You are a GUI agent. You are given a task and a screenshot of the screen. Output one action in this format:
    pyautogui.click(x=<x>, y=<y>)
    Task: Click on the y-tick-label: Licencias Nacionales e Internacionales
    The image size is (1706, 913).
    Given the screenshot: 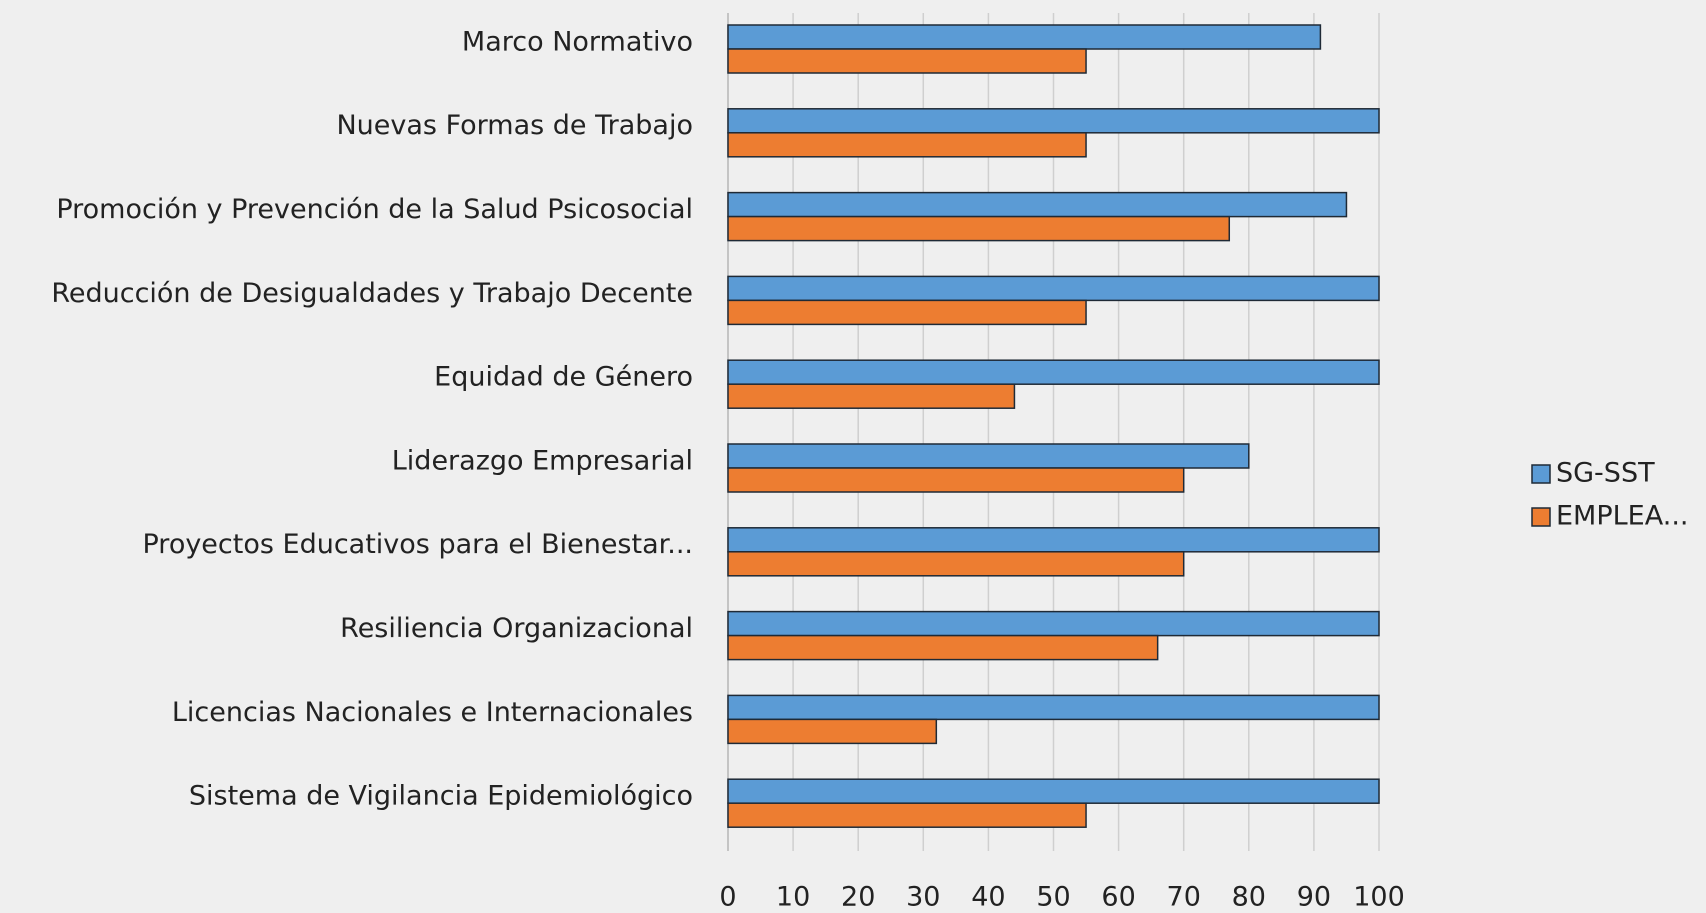 What is the action you would take?
    pyautogui.click(x=432, y=712)
    